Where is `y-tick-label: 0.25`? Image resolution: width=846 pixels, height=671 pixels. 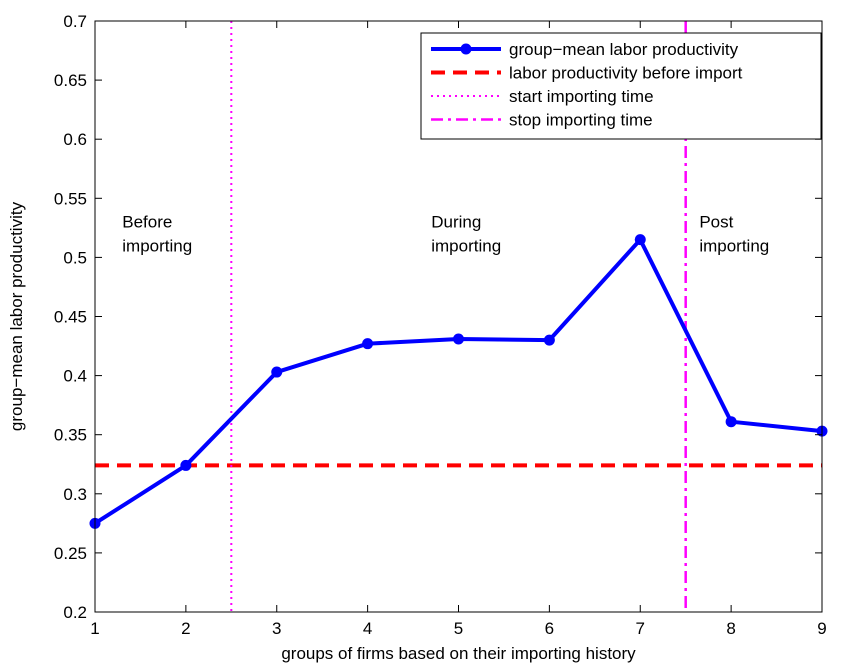 y-tick-label: 0.25 is located at coordinates (70, 553).